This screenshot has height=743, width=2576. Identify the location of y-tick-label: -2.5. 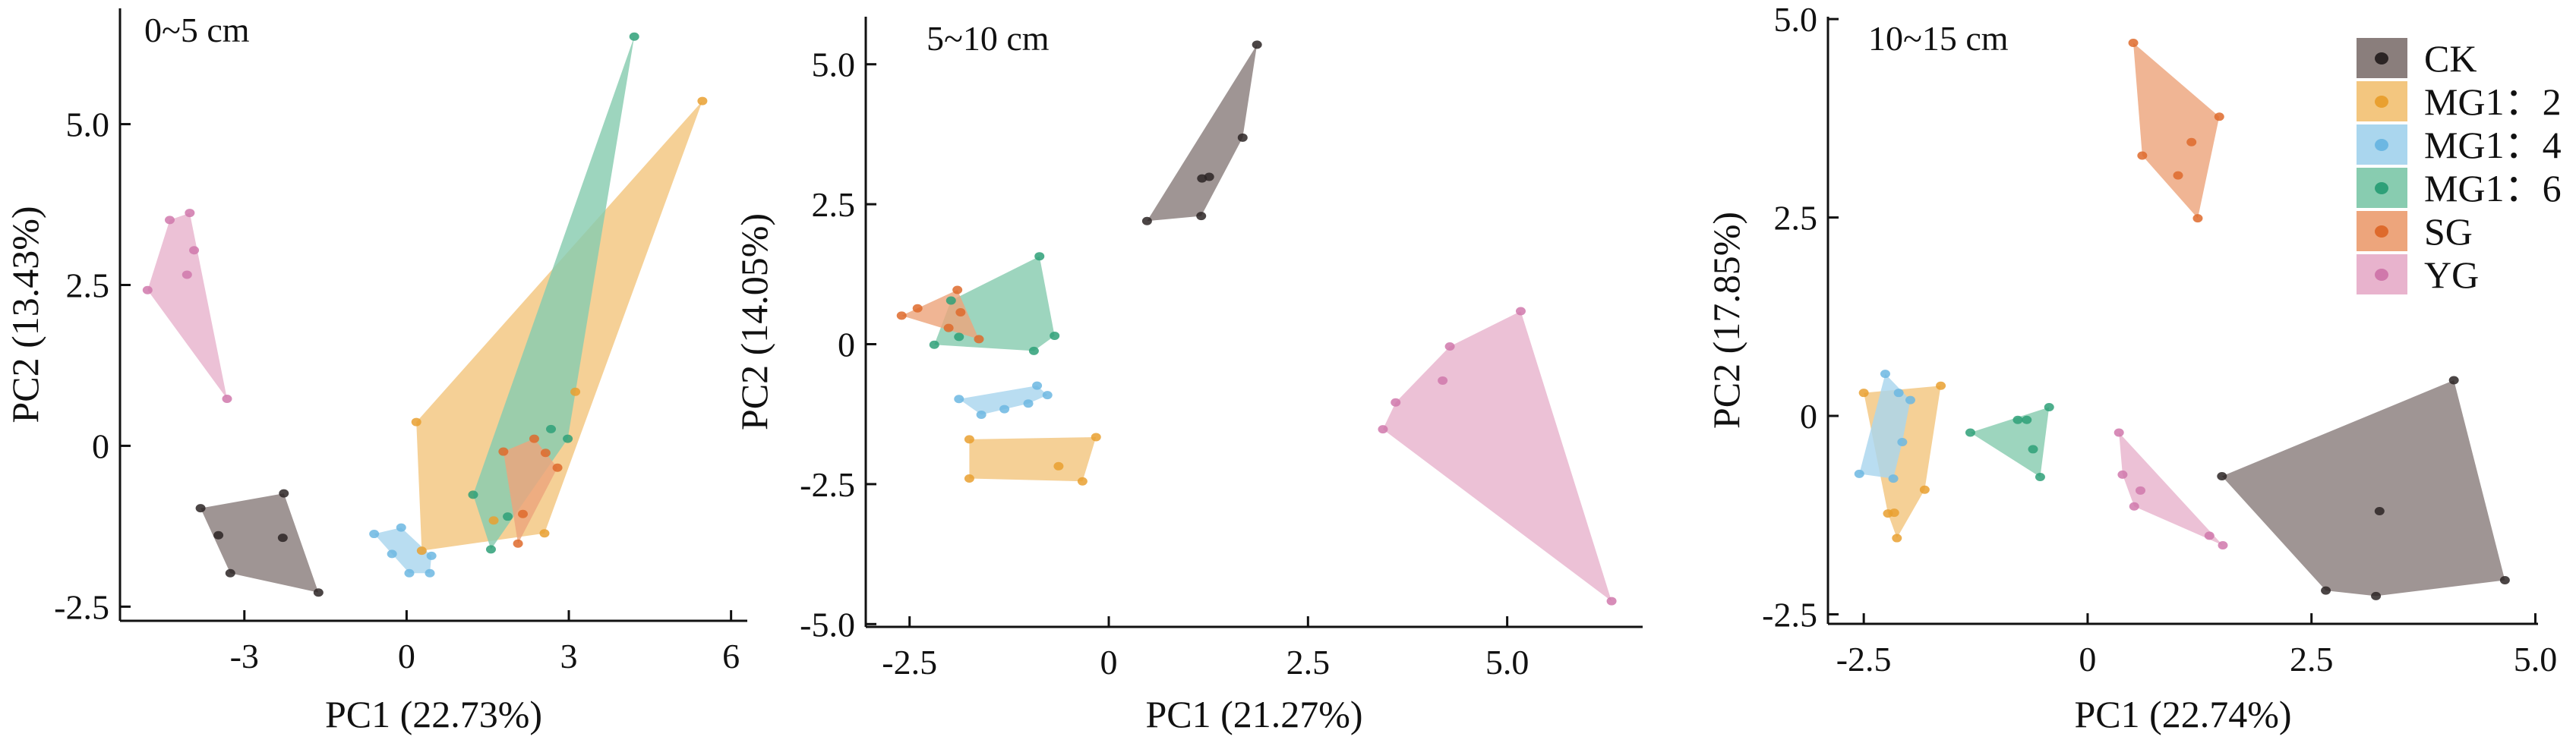
(827, 485).